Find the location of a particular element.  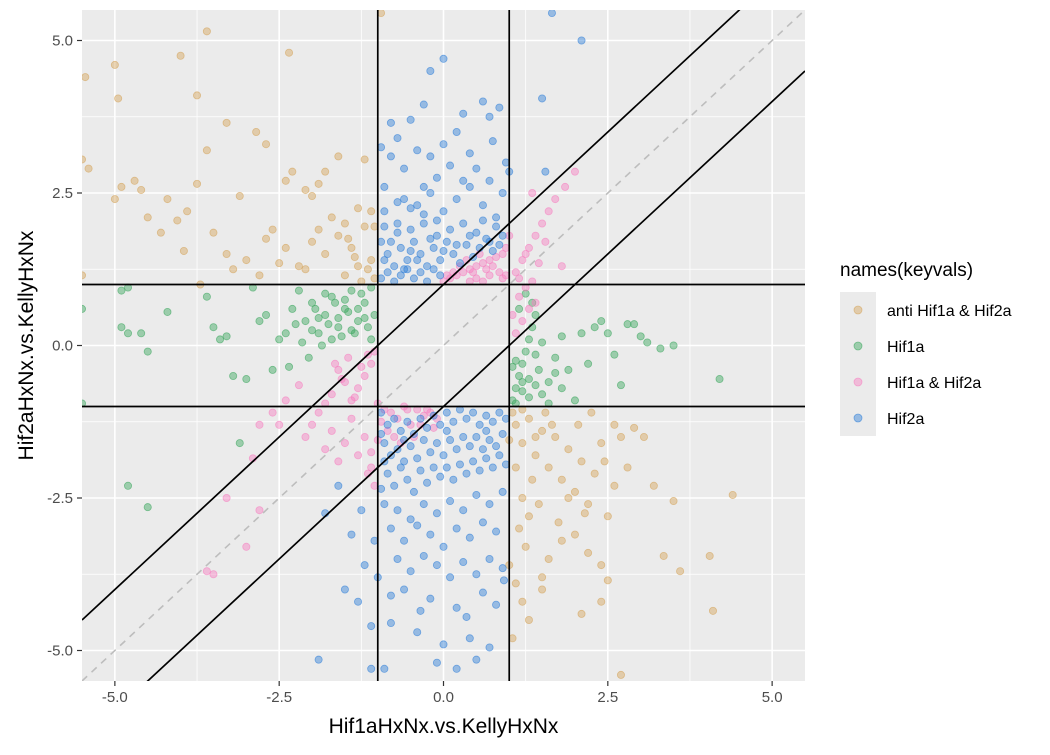

legend-label-hif2a: Hif2a is located at coordinates (905, 419).